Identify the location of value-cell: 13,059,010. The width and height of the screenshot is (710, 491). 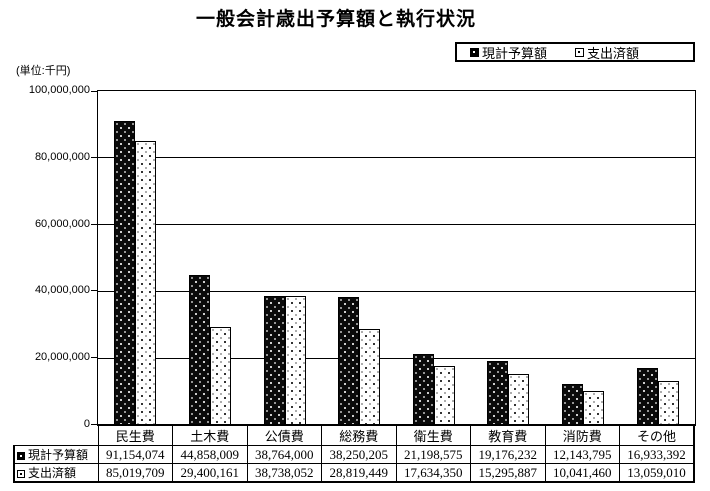
(657, 473).